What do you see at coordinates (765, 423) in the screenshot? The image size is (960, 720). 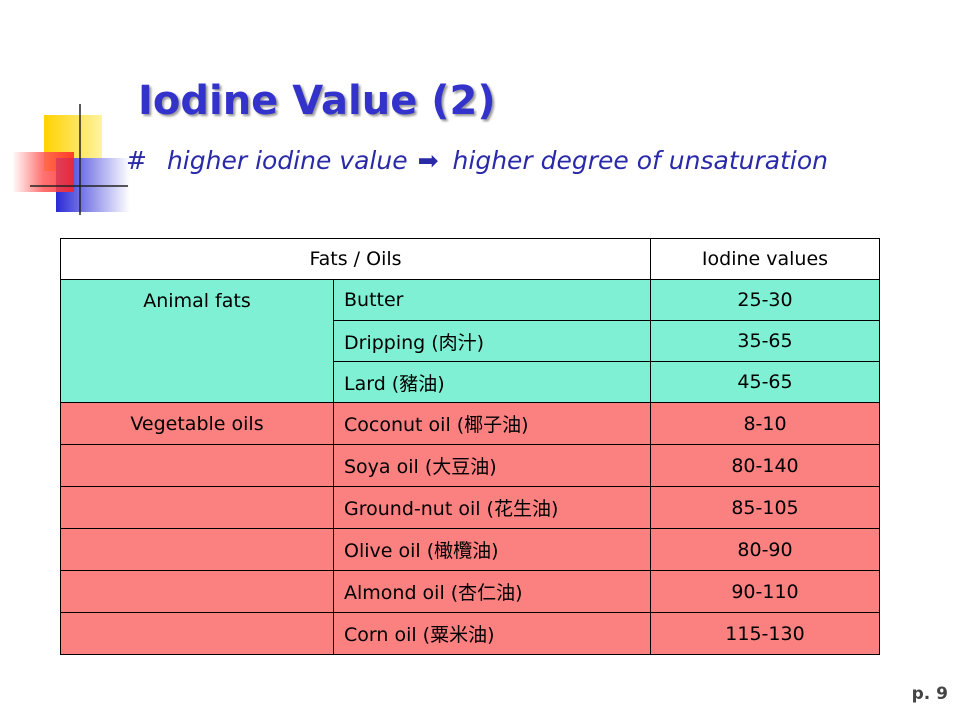 I see `iodine-value-cell: 8-10` at bounding box center [765, 423].